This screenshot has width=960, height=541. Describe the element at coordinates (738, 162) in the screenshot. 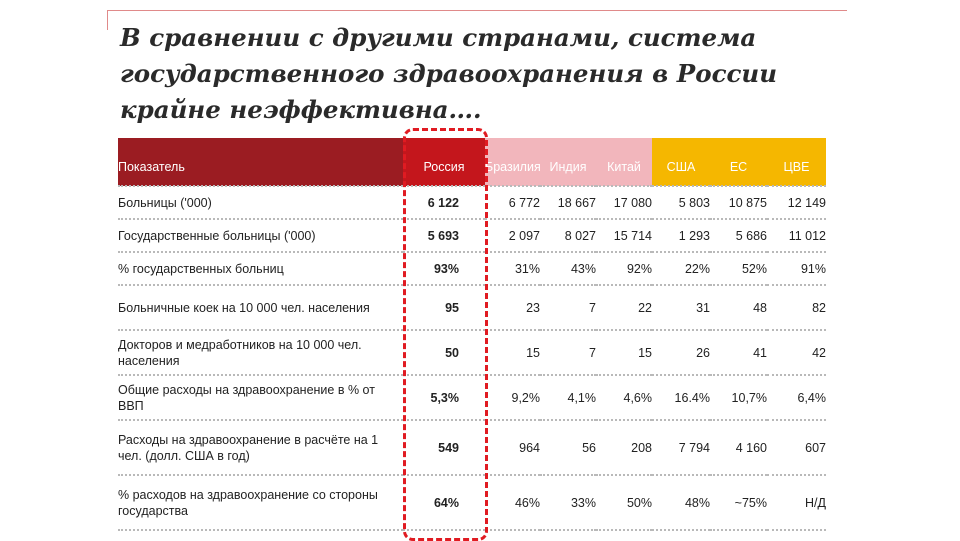

I see `header-eu: ЕС` at that location.